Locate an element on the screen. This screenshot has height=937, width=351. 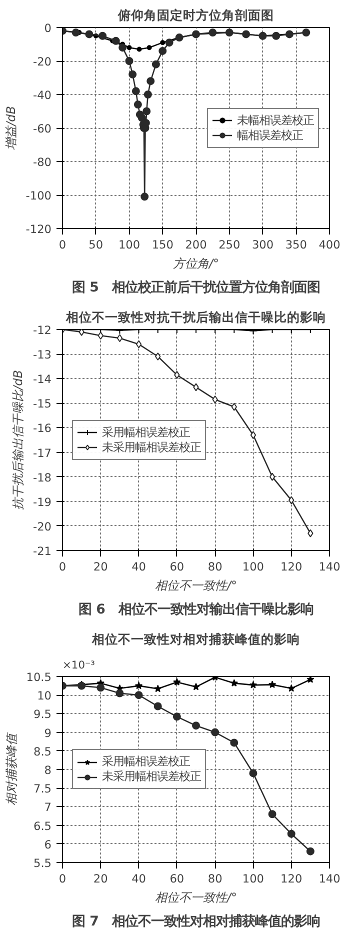
caption: 图 5 相位校正前后干扰位置方位角剖面图 is located at coordinates (196, 288).